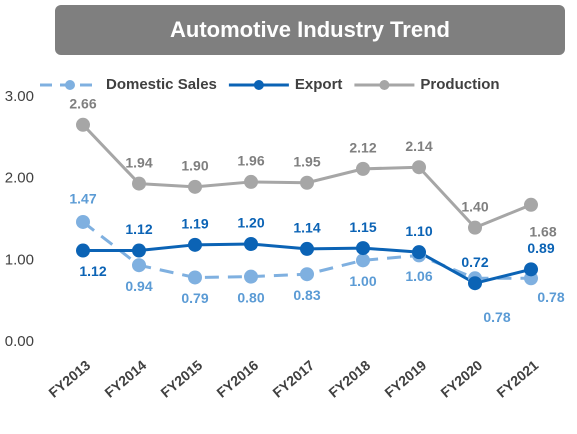 This screenshot has height=434, width=577. What do you see at coordinates (250, 223) in the screenshot?
I see `value-label: 1.20` at bounding box center [250, 223].